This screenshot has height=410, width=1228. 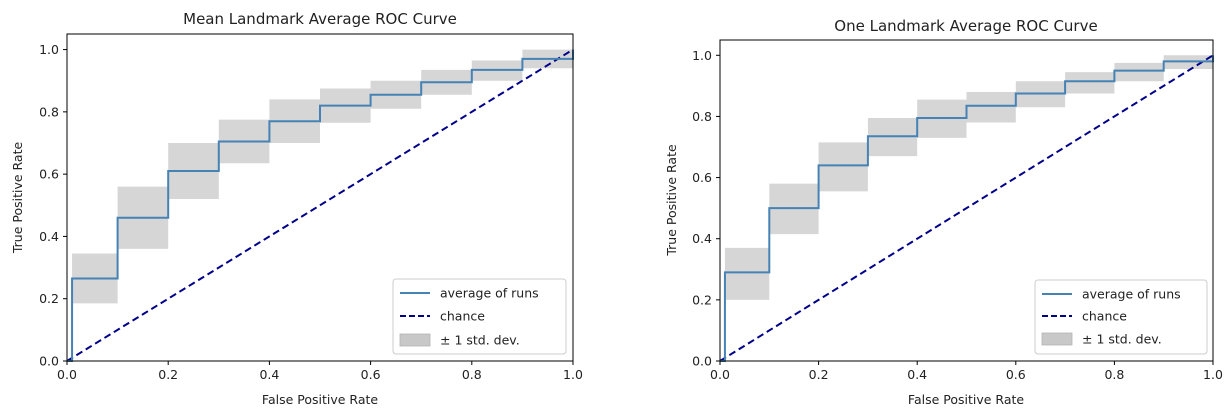 What do you see at coordinates (965, 26) in the screenshot?
I see `chart-title: One Landmark Average ROC Curve` at bounding box center [965, 26].